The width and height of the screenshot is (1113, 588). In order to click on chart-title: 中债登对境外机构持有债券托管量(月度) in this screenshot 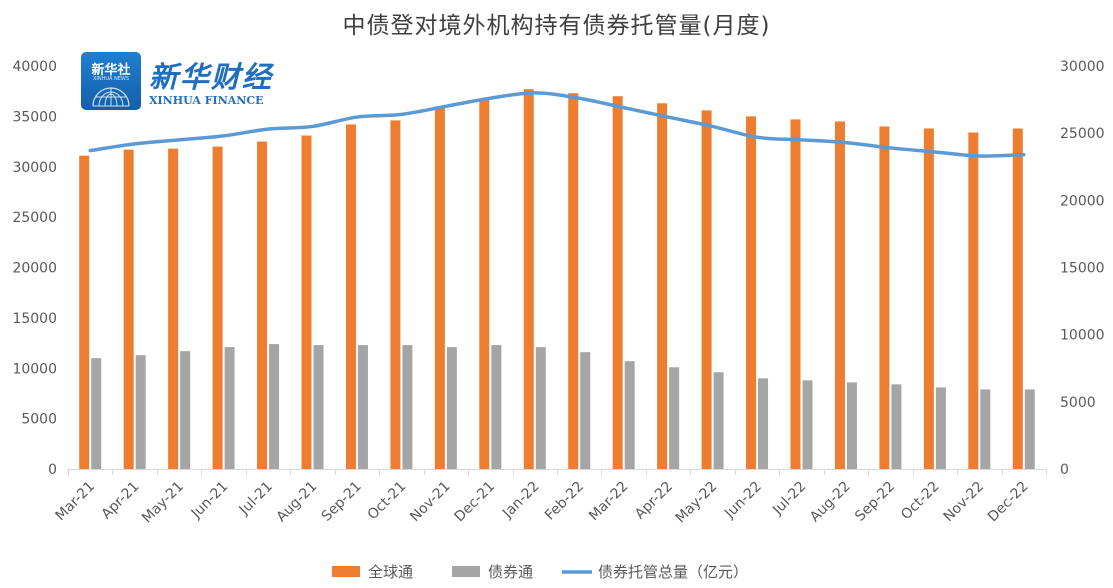, I will do `click(556, 26)`.